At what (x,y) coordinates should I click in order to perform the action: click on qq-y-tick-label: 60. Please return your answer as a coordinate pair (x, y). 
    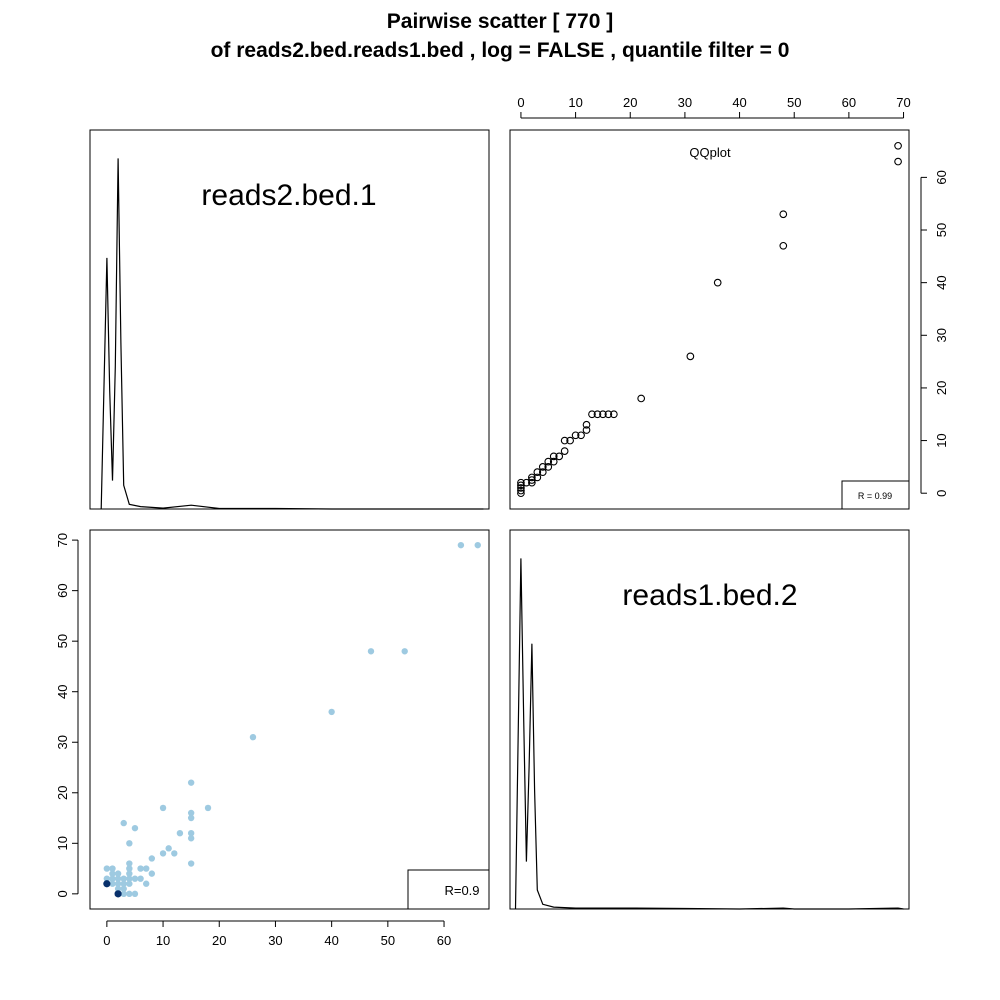
    Looking at the image, I should click on (941, 177).